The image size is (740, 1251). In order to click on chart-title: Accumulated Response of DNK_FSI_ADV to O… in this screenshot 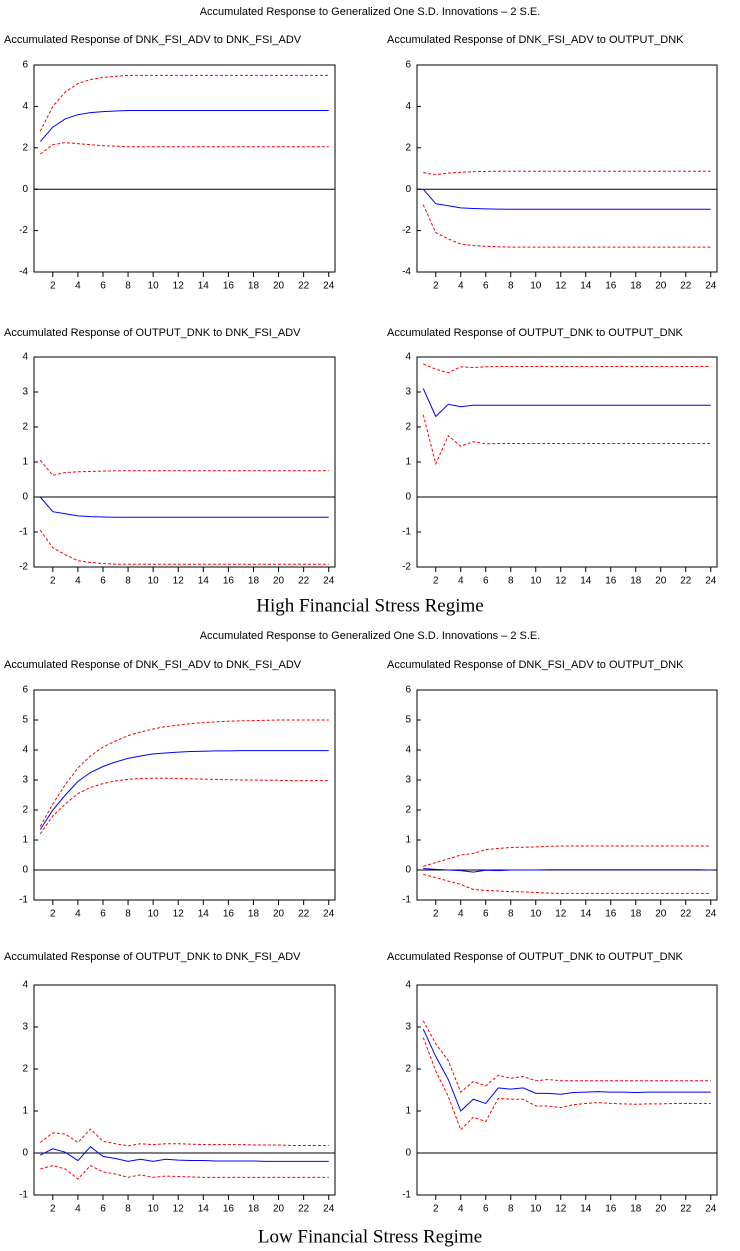, I will do `click(535, 665)`.